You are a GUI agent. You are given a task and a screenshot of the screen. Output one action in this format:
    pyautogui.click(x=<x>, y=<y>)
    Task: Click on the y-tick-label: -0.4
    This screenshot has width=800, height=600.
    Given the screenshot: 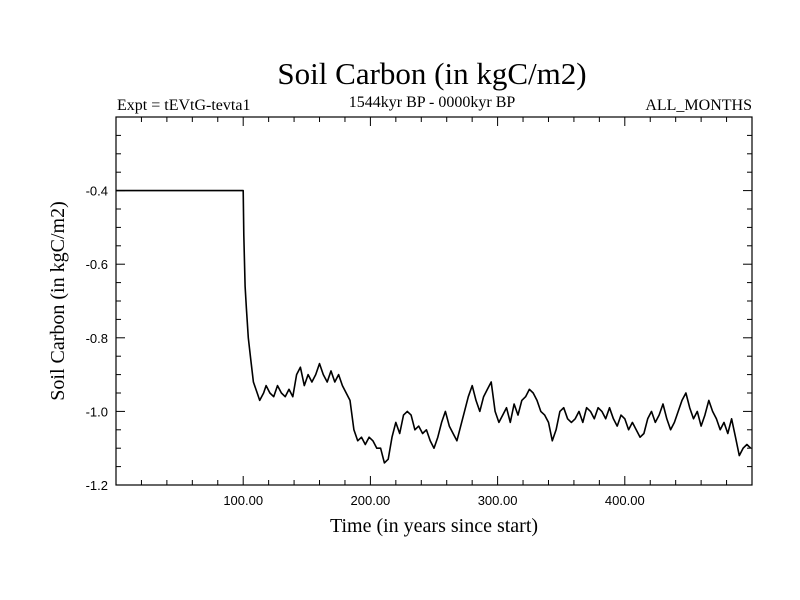 What is the action you would take?
    pyautogui.click(x=97, y=191)
    